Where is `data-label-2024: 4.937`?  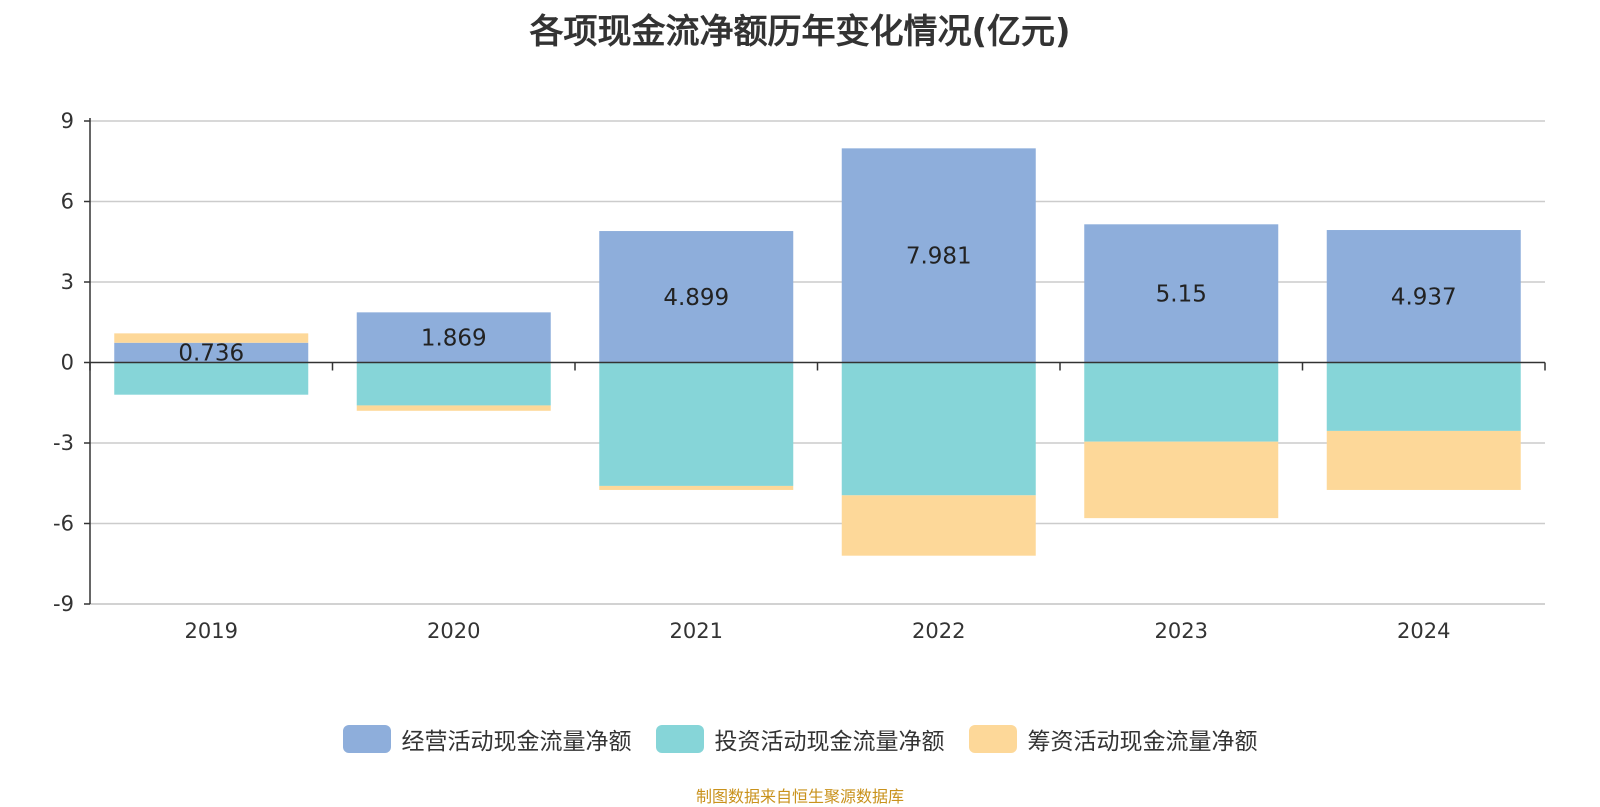 data-label-2024: 4.937 is located at coordinates (1424, 297).